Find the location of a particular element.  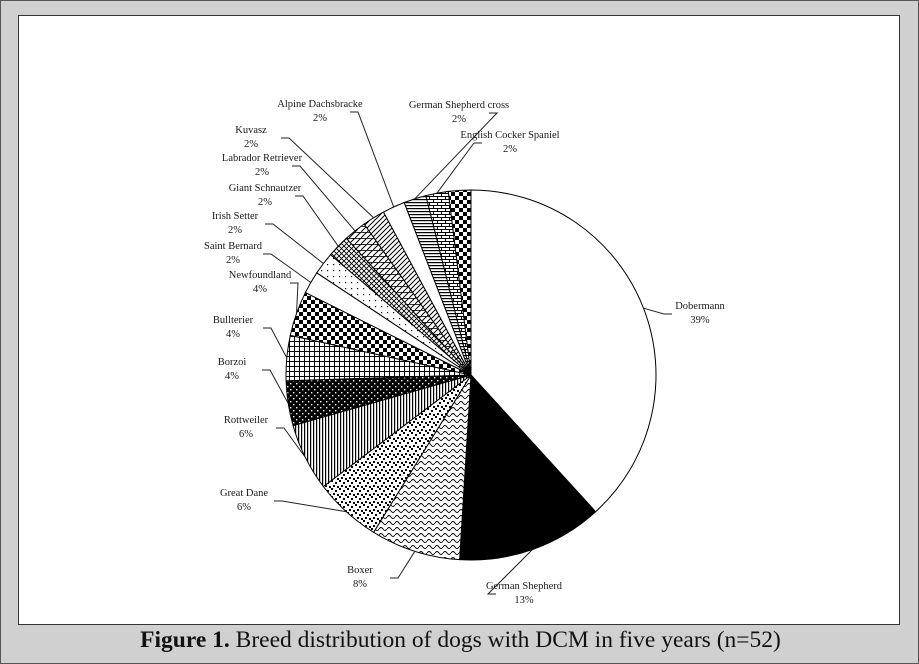

slice-percent-newfoundland: 4% is located at coordinates (260, 289).